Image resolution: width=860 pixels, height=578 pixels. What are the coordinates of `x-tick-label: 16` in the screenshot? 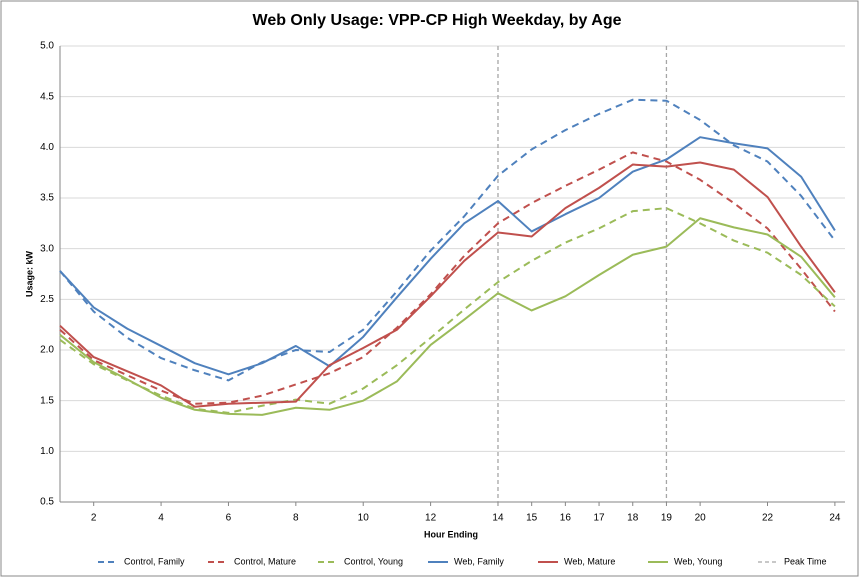 It's located at (566, 518).